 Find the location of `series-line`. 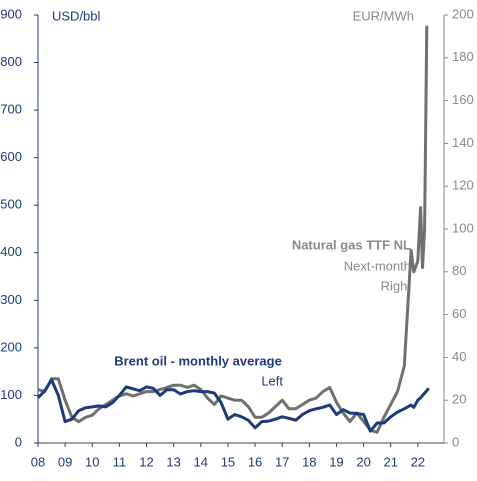

series-line is located at coordinates (233, 405).